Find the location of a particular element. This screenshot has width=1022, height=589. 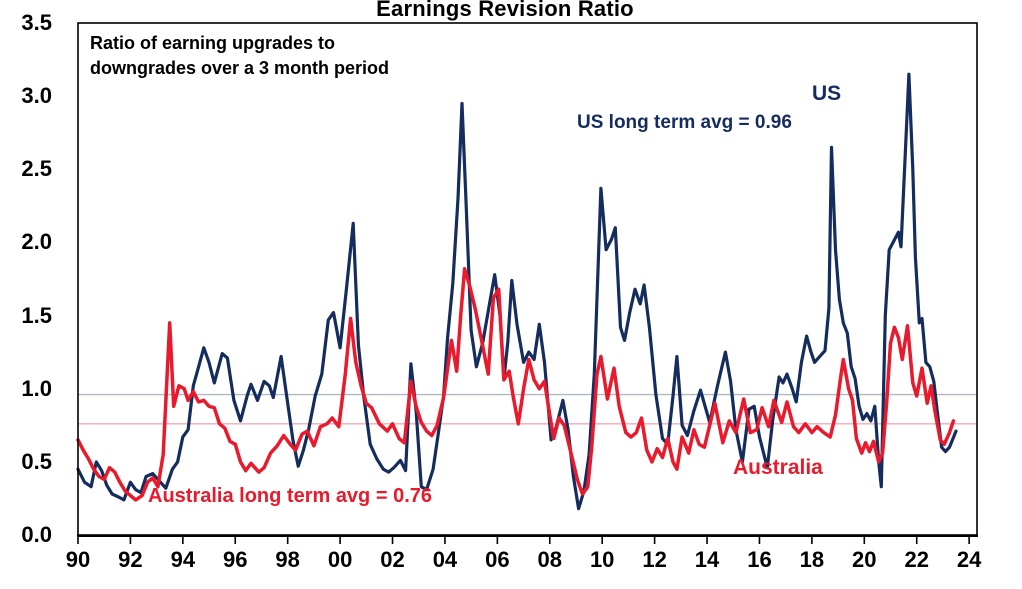

chart-title: Earnings Revision Ratio is located at coordinates (505, 10).